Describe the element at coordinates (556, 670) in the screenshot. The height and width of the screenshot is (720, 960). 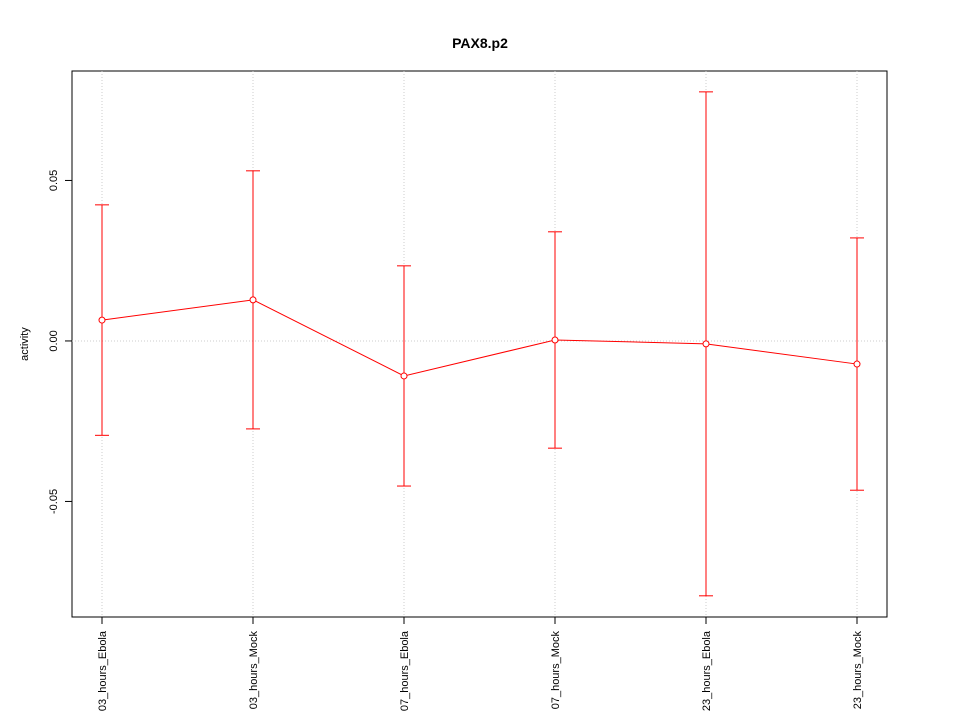
I see `x-tick-label: 07_hours_Mock` at that location.